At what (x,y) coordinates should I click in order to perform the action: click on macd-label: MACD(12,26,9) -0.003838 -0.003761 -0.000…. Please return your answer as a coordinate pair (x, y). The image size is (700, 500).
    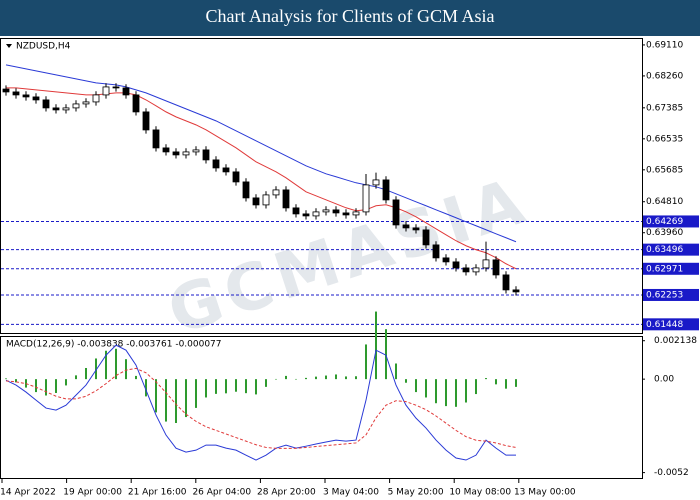
    Looking at the image, I should click on (114, 345).